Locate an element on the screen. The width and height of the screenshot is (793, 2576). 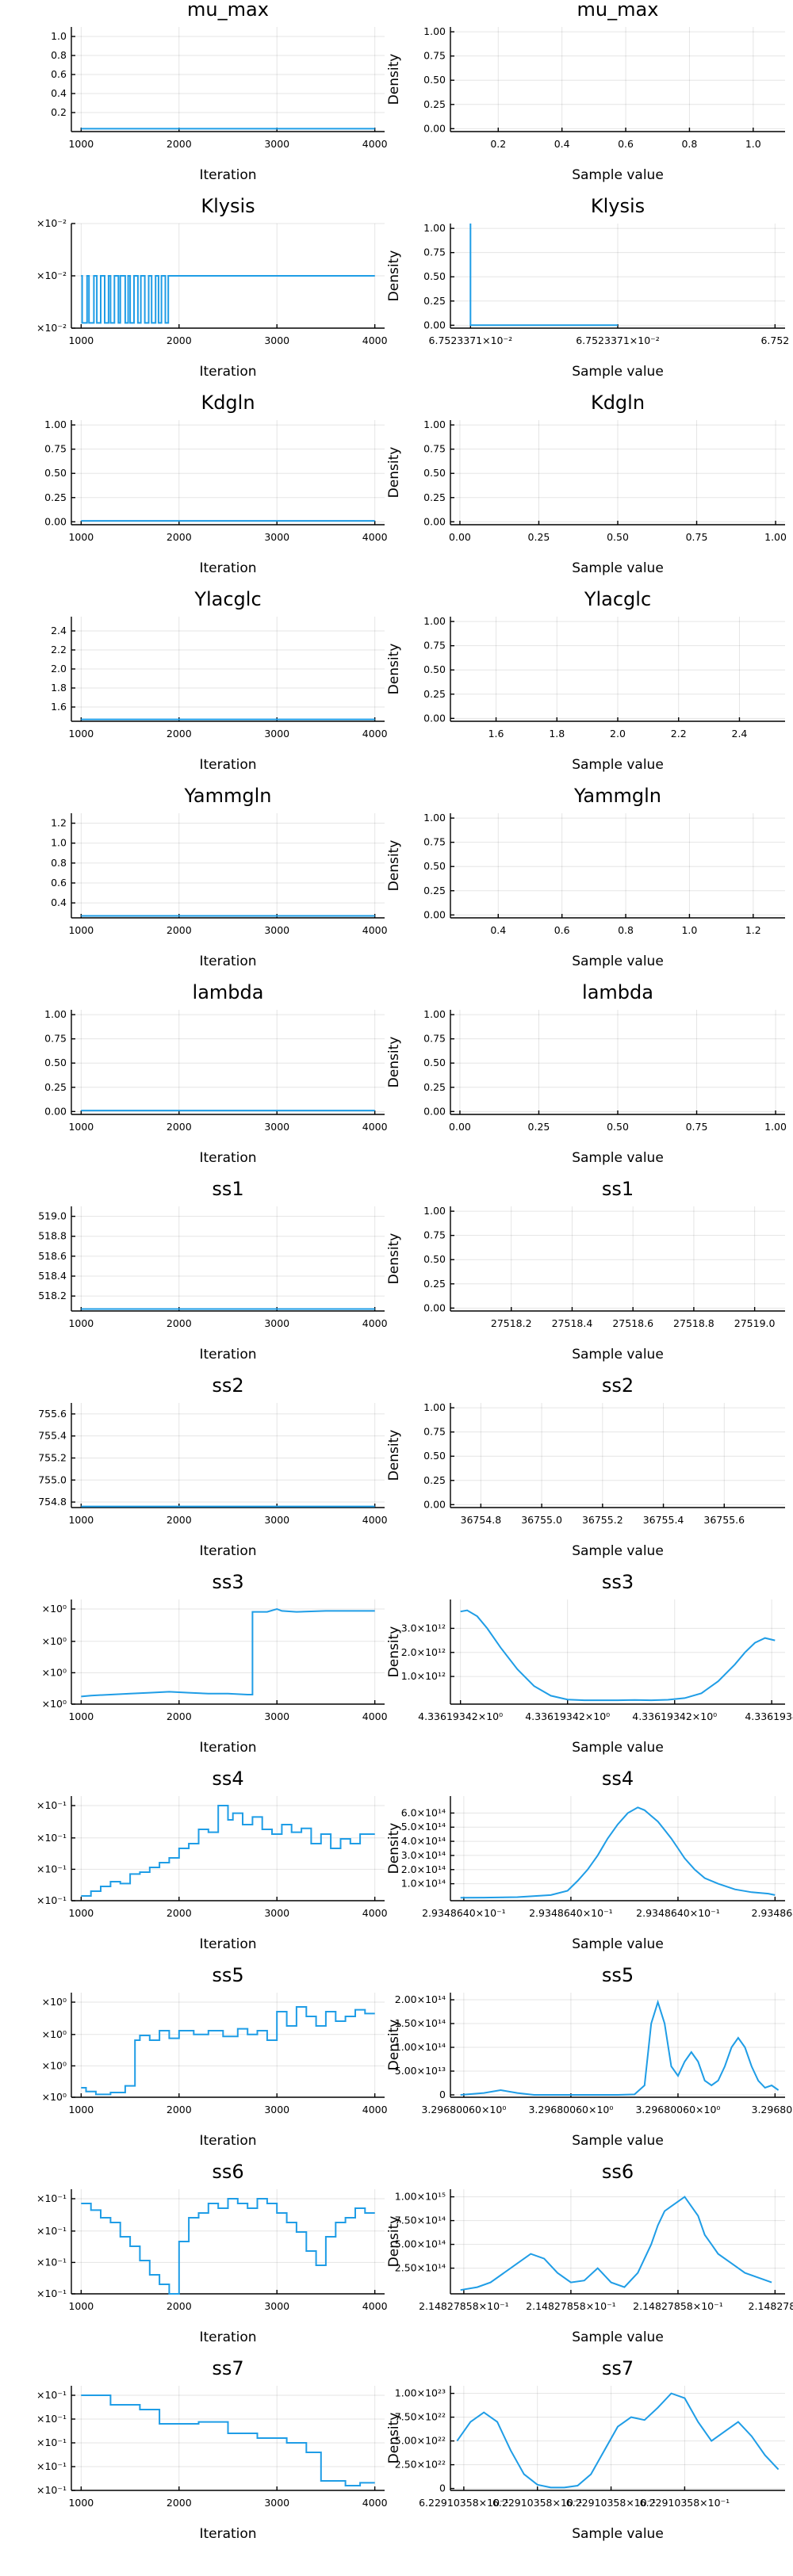
y-tick-label: 1.00 is located at coordinates (434, 228).